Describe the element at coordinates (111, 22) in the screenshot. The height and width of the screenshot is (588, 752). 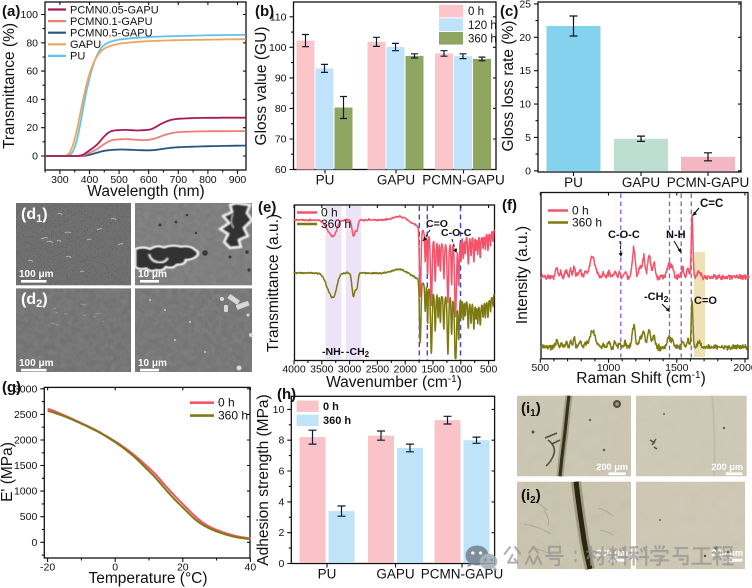
I see `svg-text: PCMN0.1-GAPU` at that location.